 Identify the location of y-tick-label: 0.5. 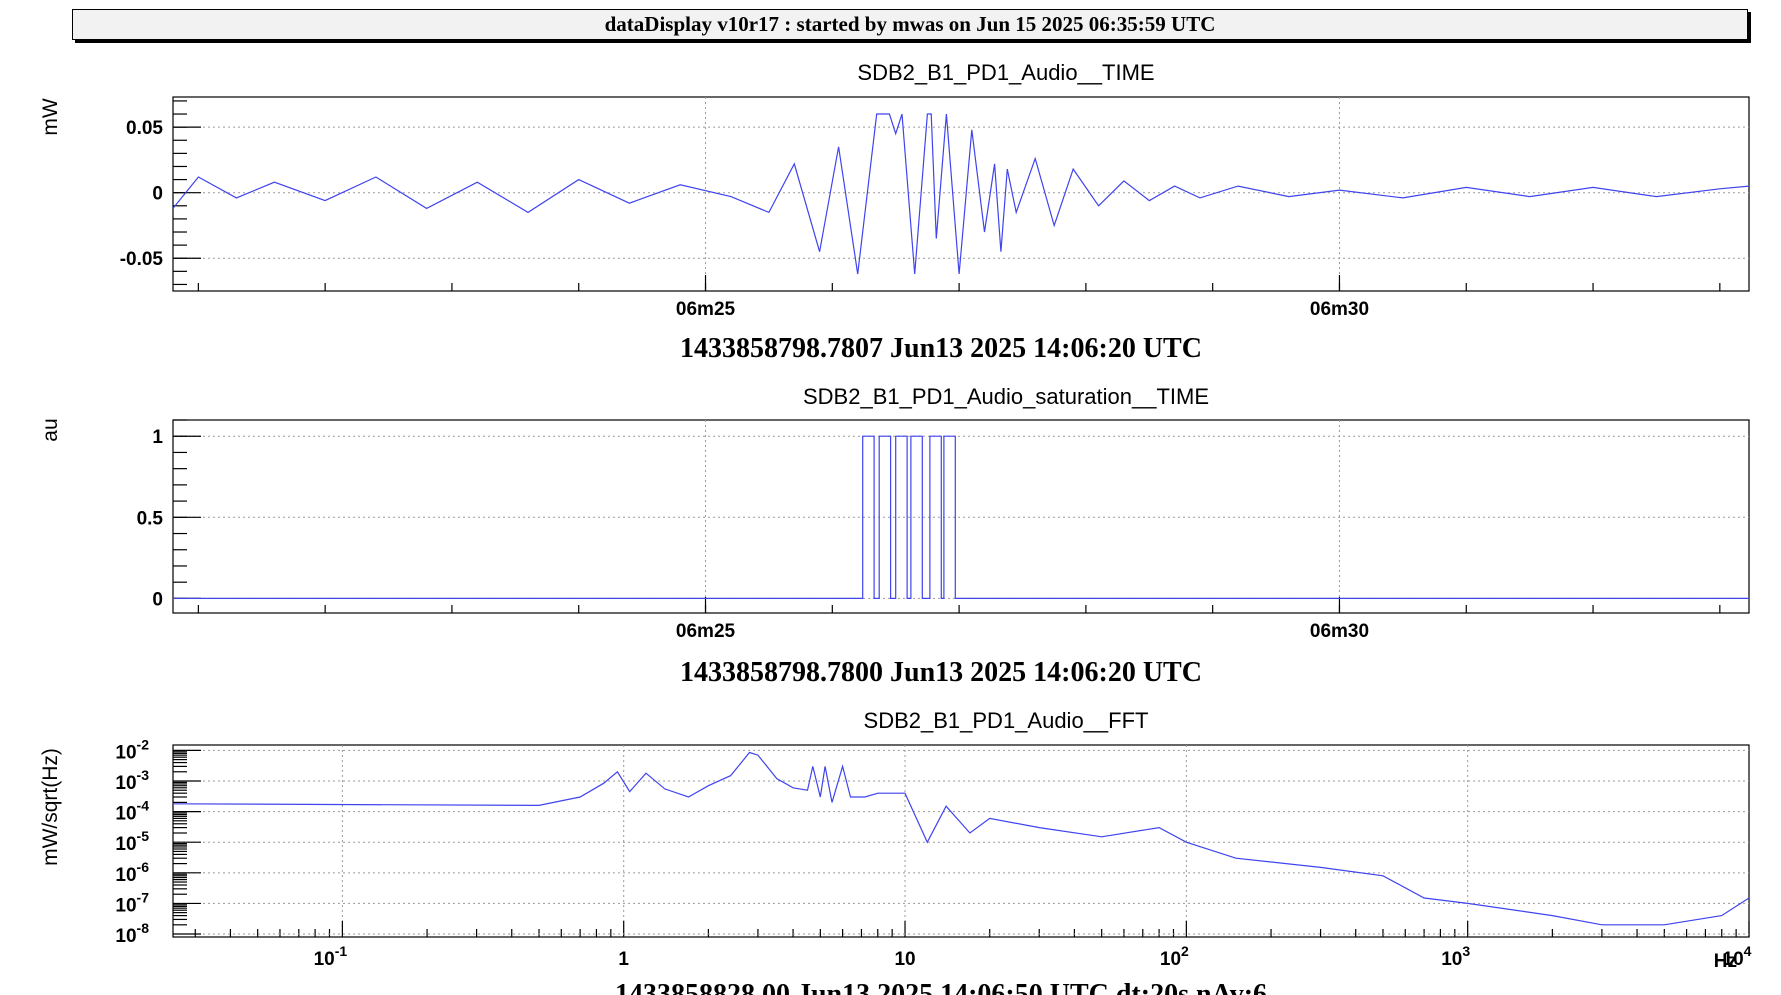
(150, 518).